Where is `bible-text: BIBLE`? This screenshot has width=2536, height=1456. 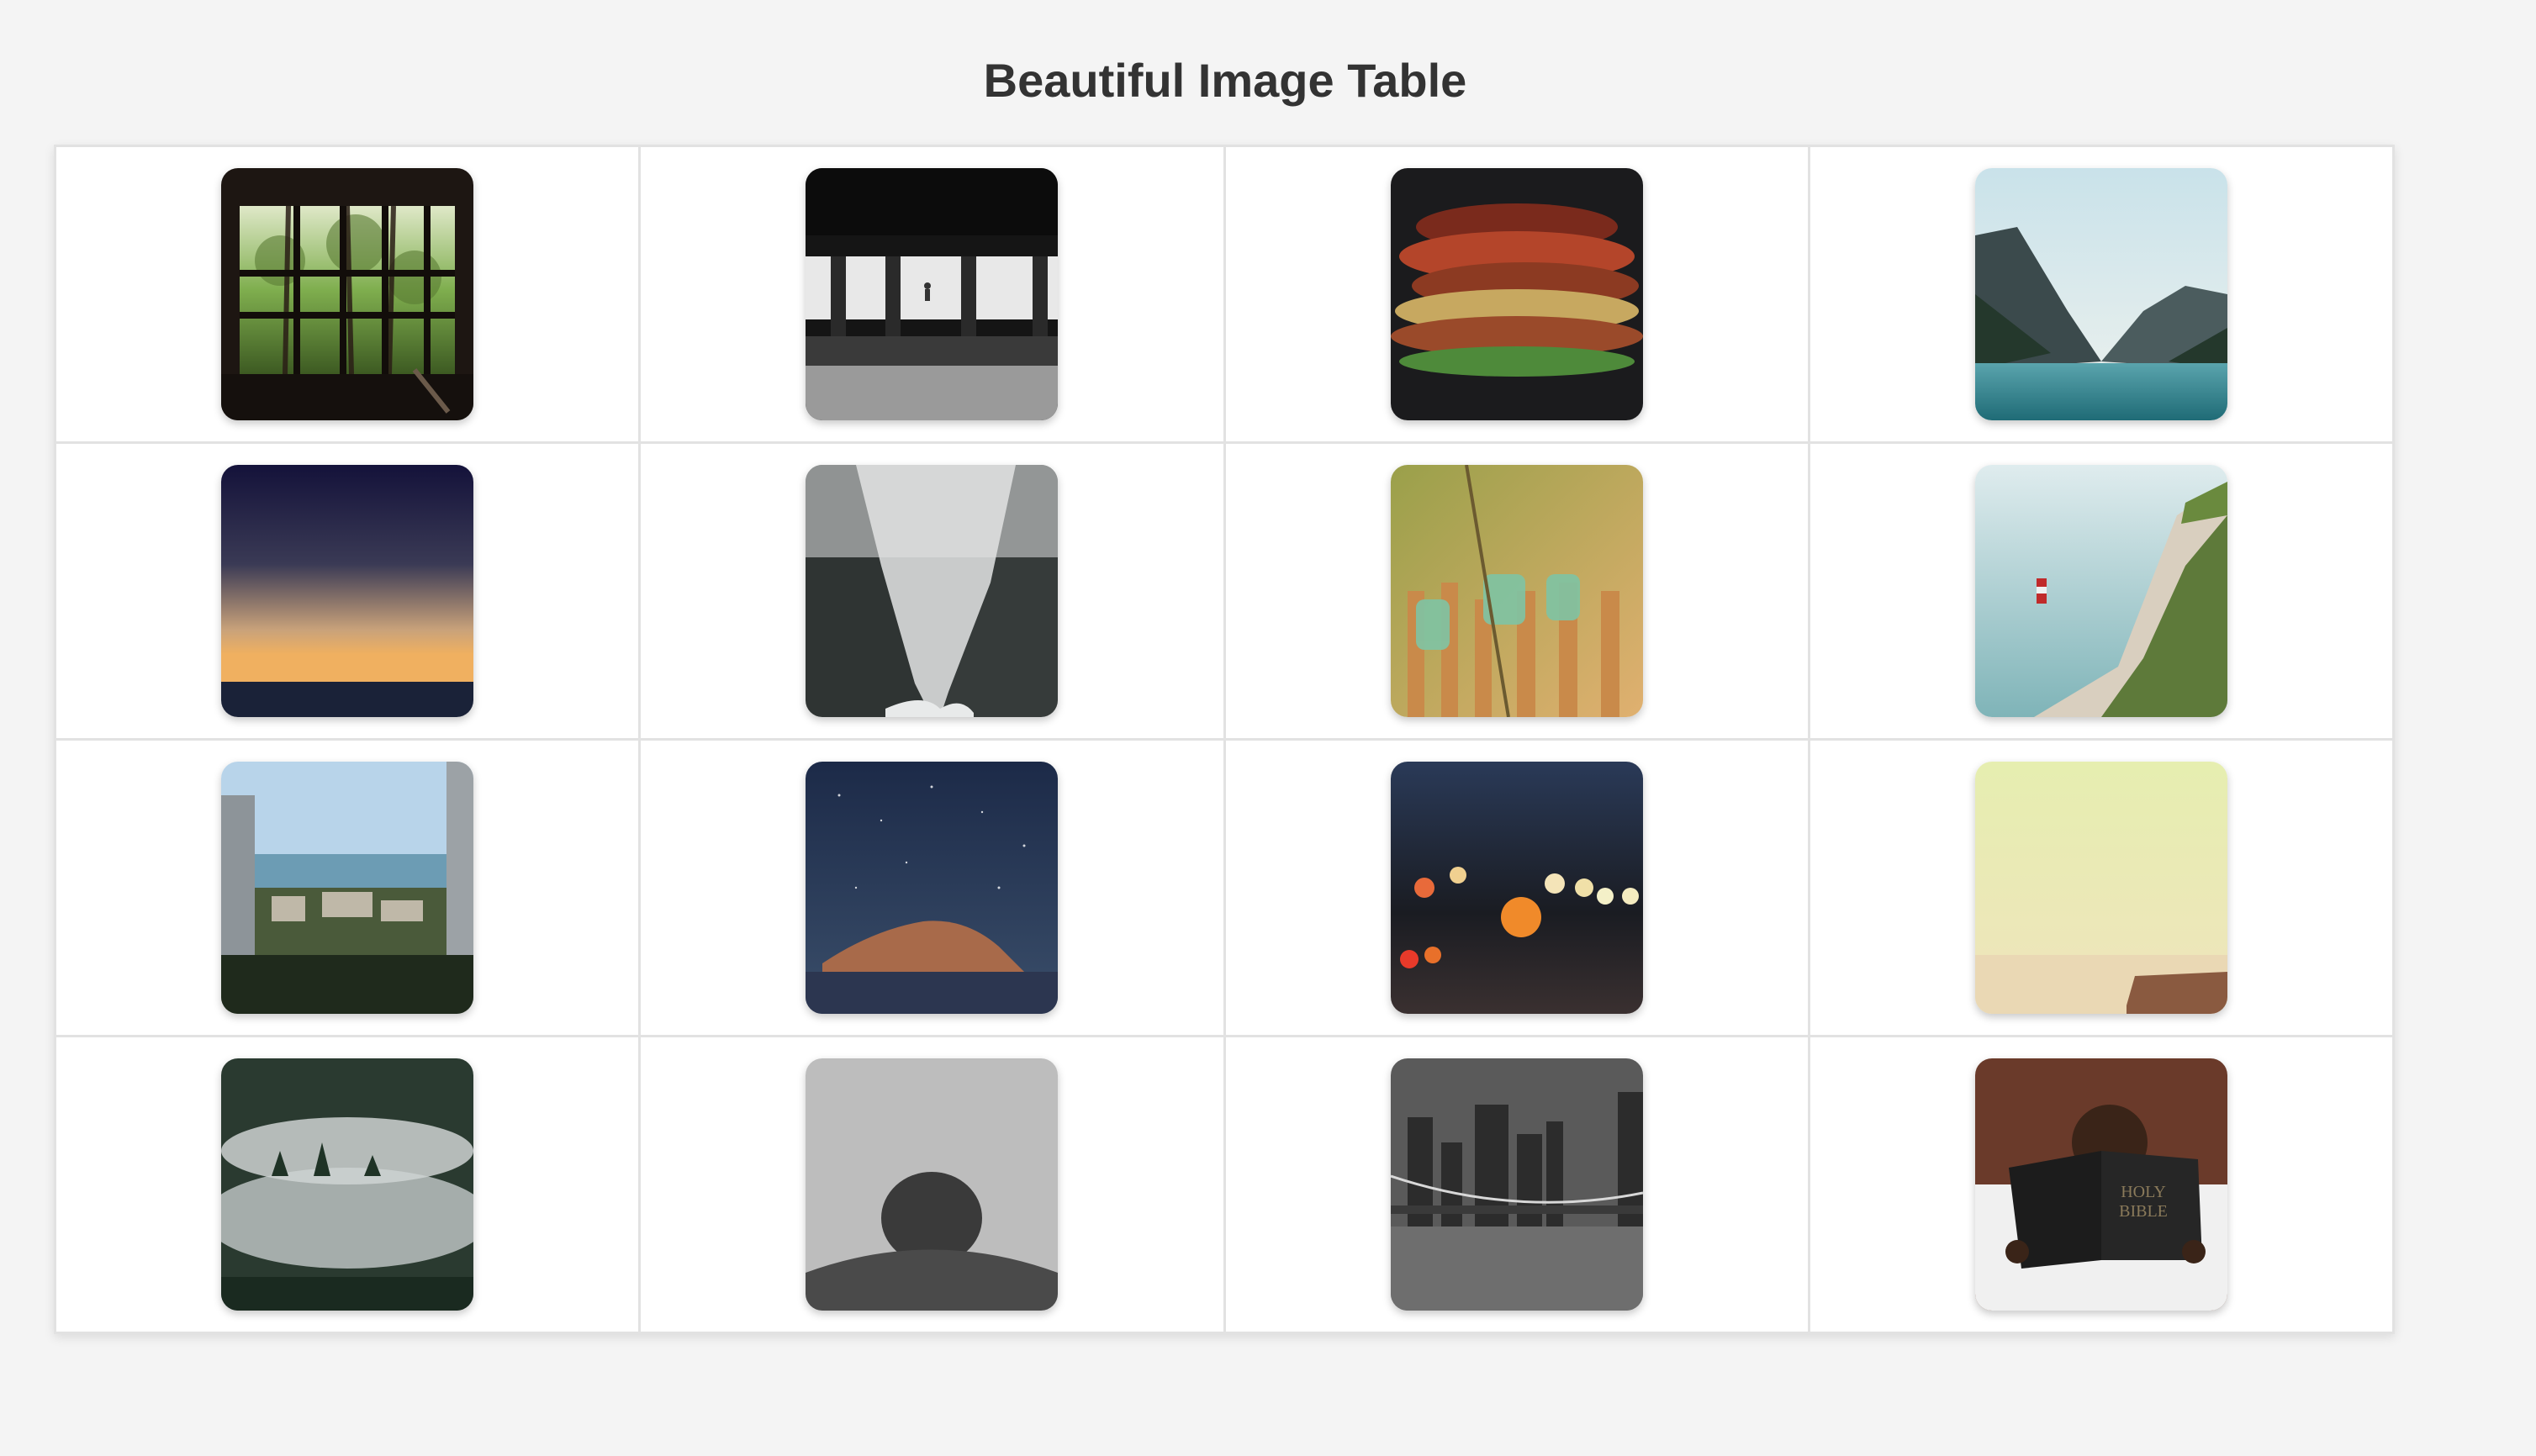 bible-text: BIBLE is located at coordinates (2143, 1211).